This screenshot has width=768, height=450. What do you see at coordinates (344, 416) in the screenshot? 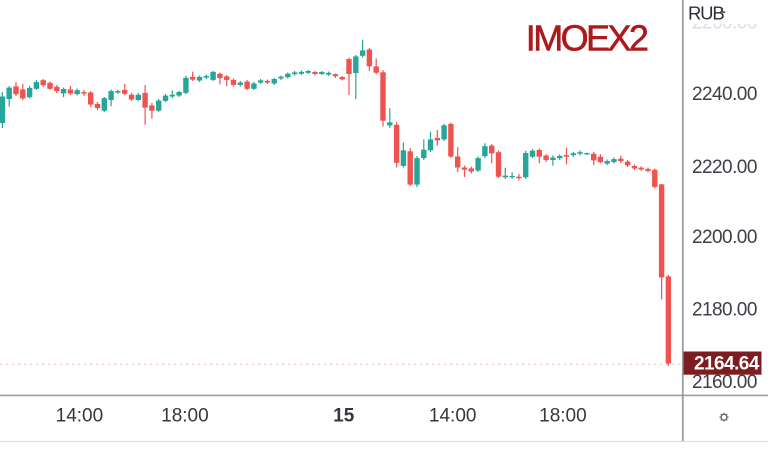
I see `svg-text: 15` at bounding box center [344, 416].